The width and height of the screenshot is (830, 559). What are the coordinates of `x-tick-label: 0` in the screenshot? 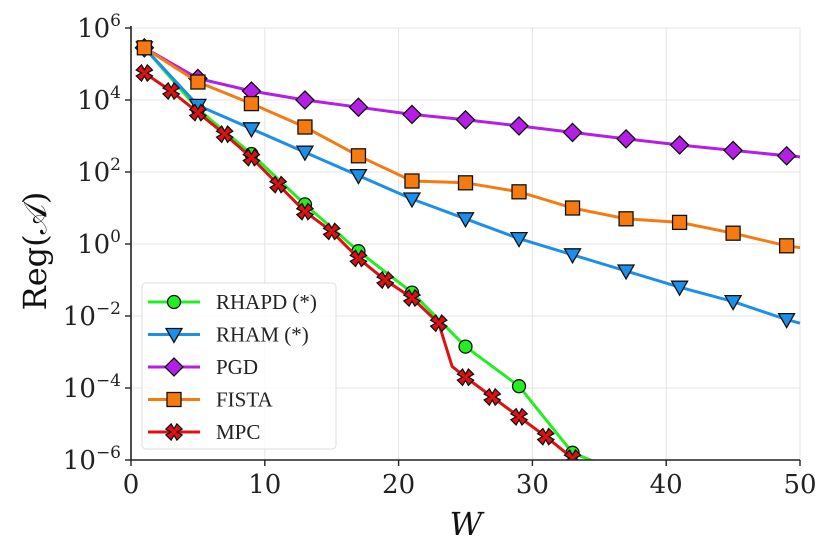 It's located at (131, 485).